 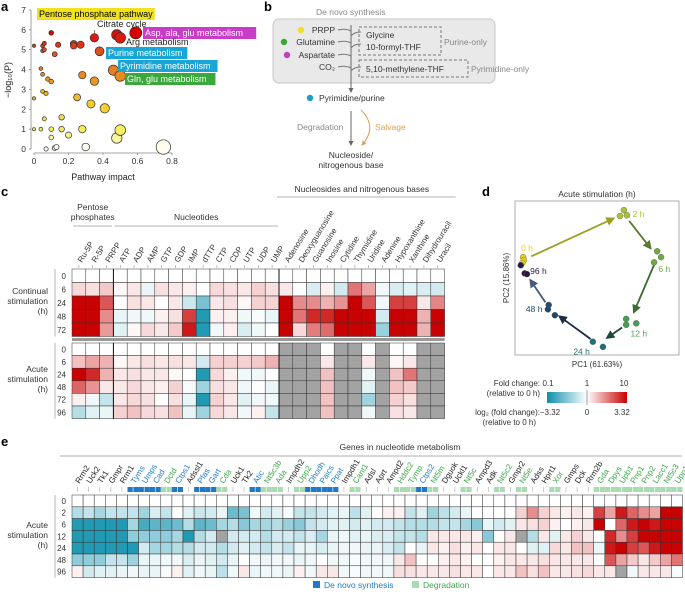 I want to click on de-novo-box, so click(x=384, y=51).